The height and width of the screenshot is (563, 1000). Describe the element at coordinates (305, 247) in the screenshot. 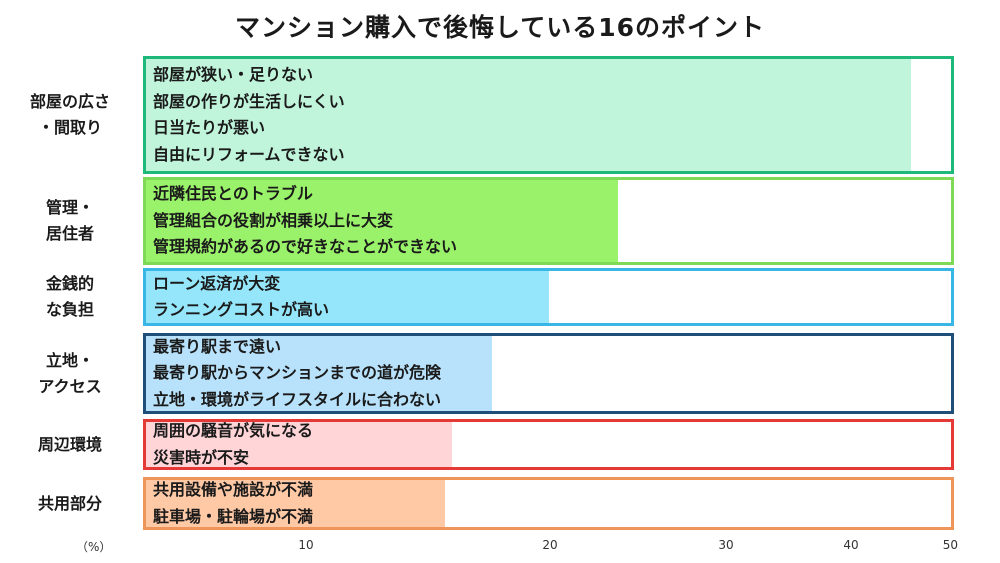

I see `list-item: 管理規約があるので好きなことができない` at that location.